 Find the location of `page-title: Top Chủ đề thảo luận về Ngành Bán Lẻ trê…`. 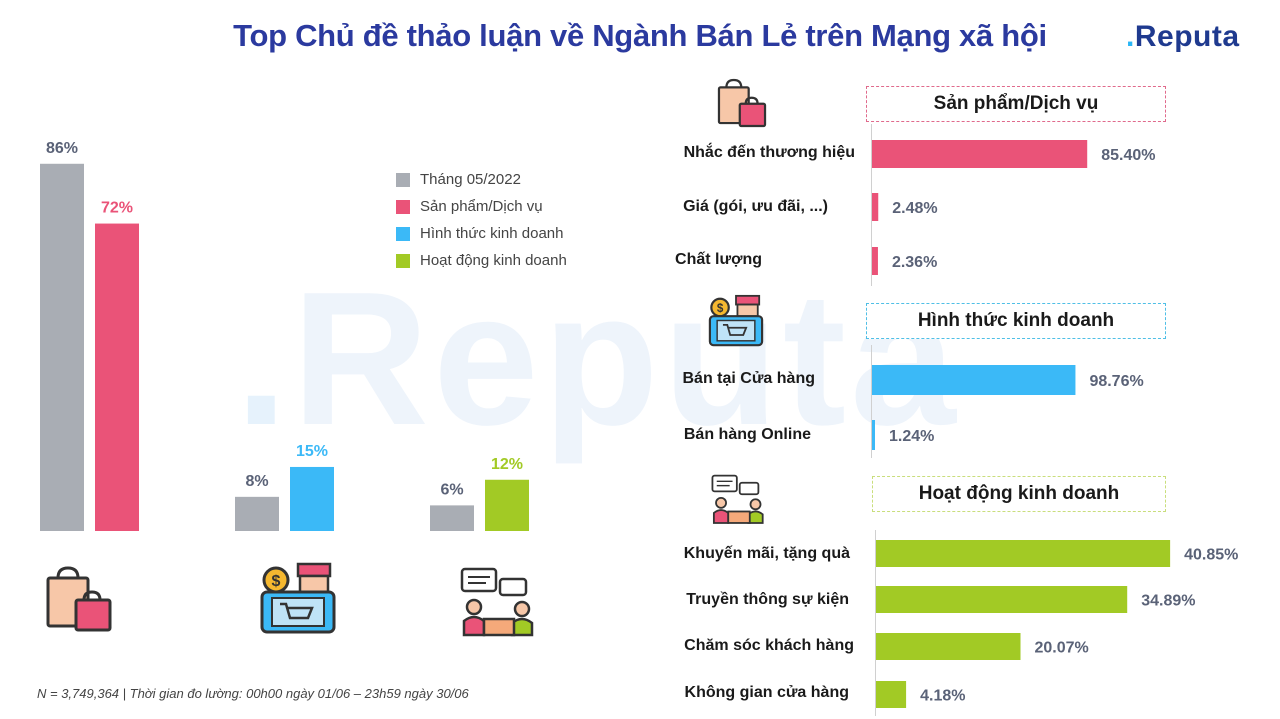

page-title: Top Chủ đề thảo luận về Ngành Bán Lẻ trê… is located at coordinates (640, 35).